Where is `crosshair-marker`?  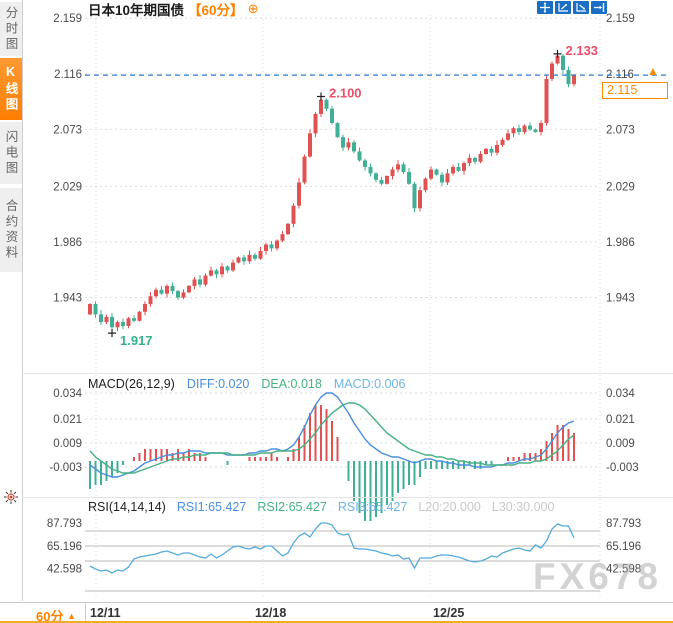
crosshair-marker is located at coordinates (557, 53).